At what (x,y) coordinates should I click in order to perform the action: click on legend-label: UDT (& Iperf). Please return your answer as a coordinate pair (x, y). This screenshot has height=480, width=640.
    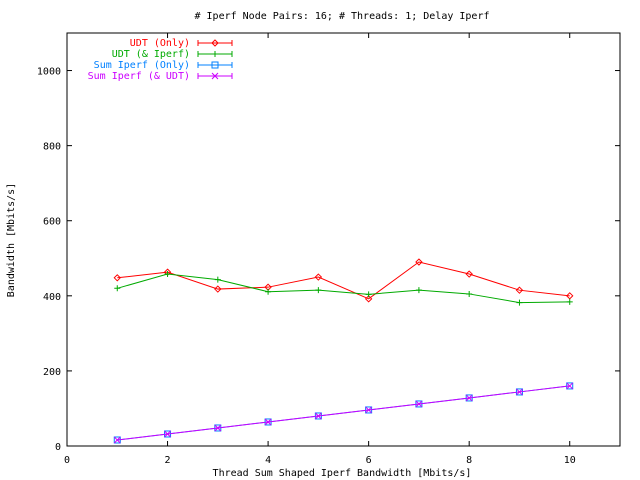
    Looking at the image, I should click on (151, 54).